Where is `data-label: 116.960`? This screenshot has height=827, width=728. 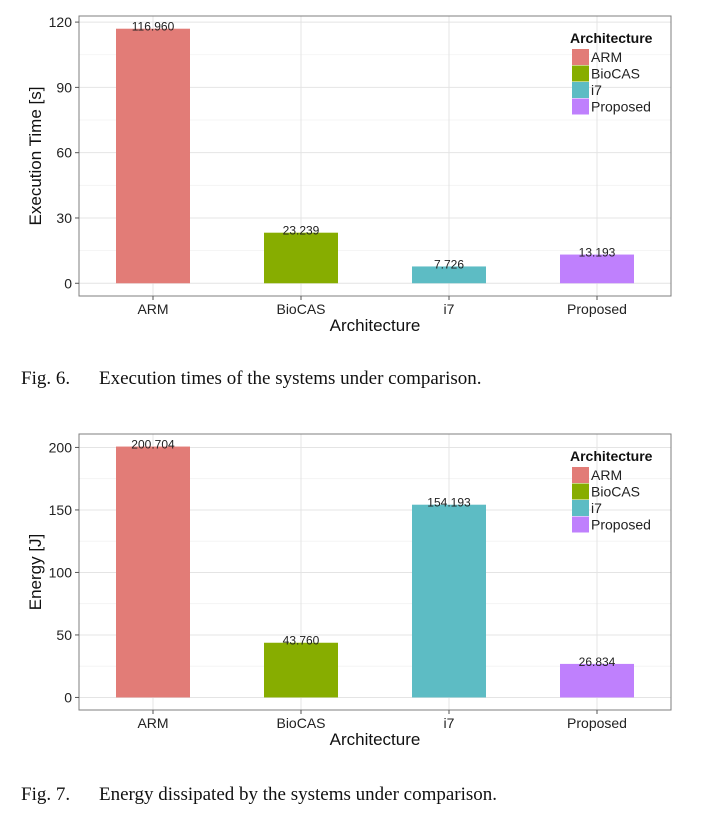
data-label: 116.960 is located at coordinates (153, 27).